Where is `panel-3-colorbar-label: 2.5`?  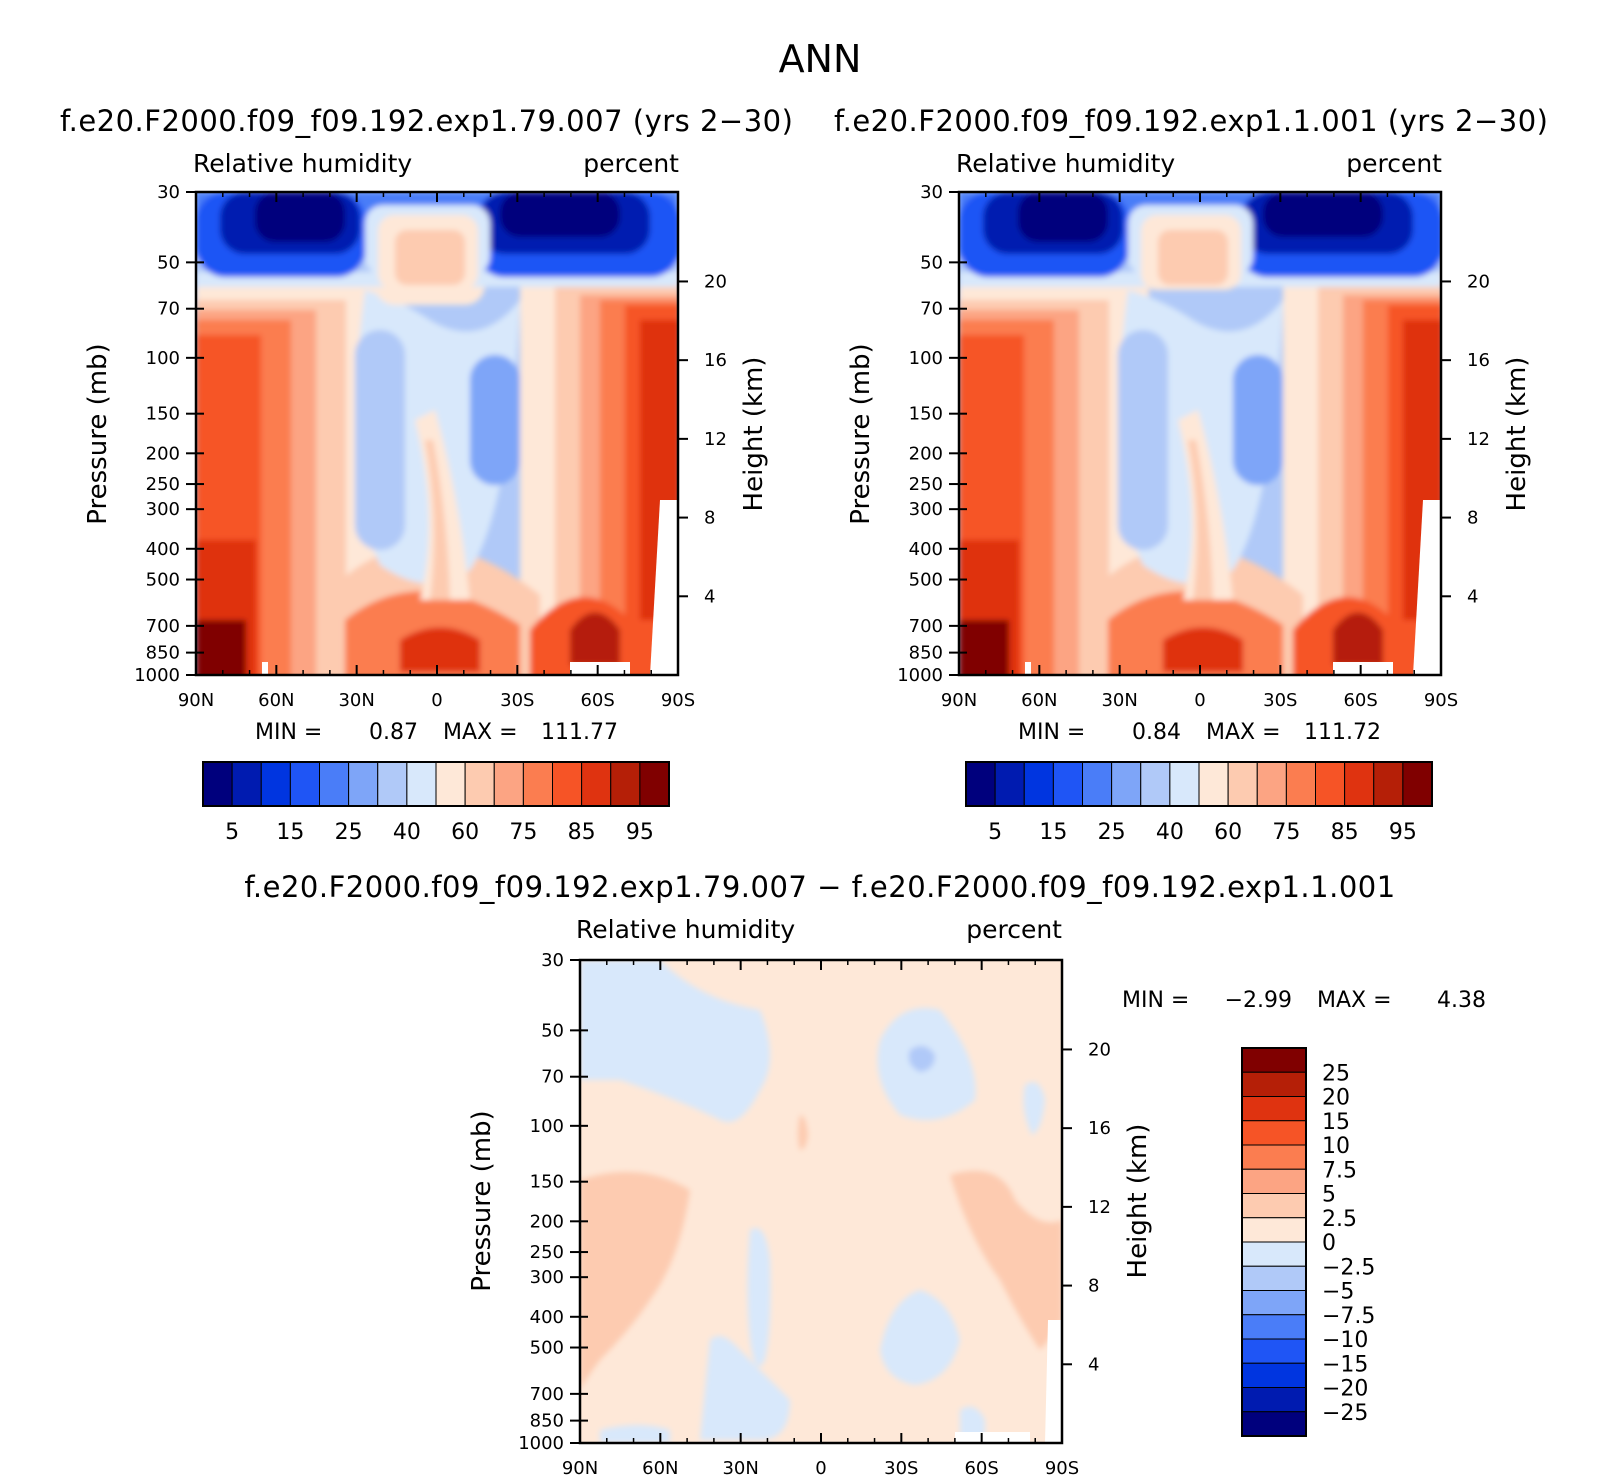
panel-3-colorbar-label: 2.5 is located at coordinates (1339, 1219).